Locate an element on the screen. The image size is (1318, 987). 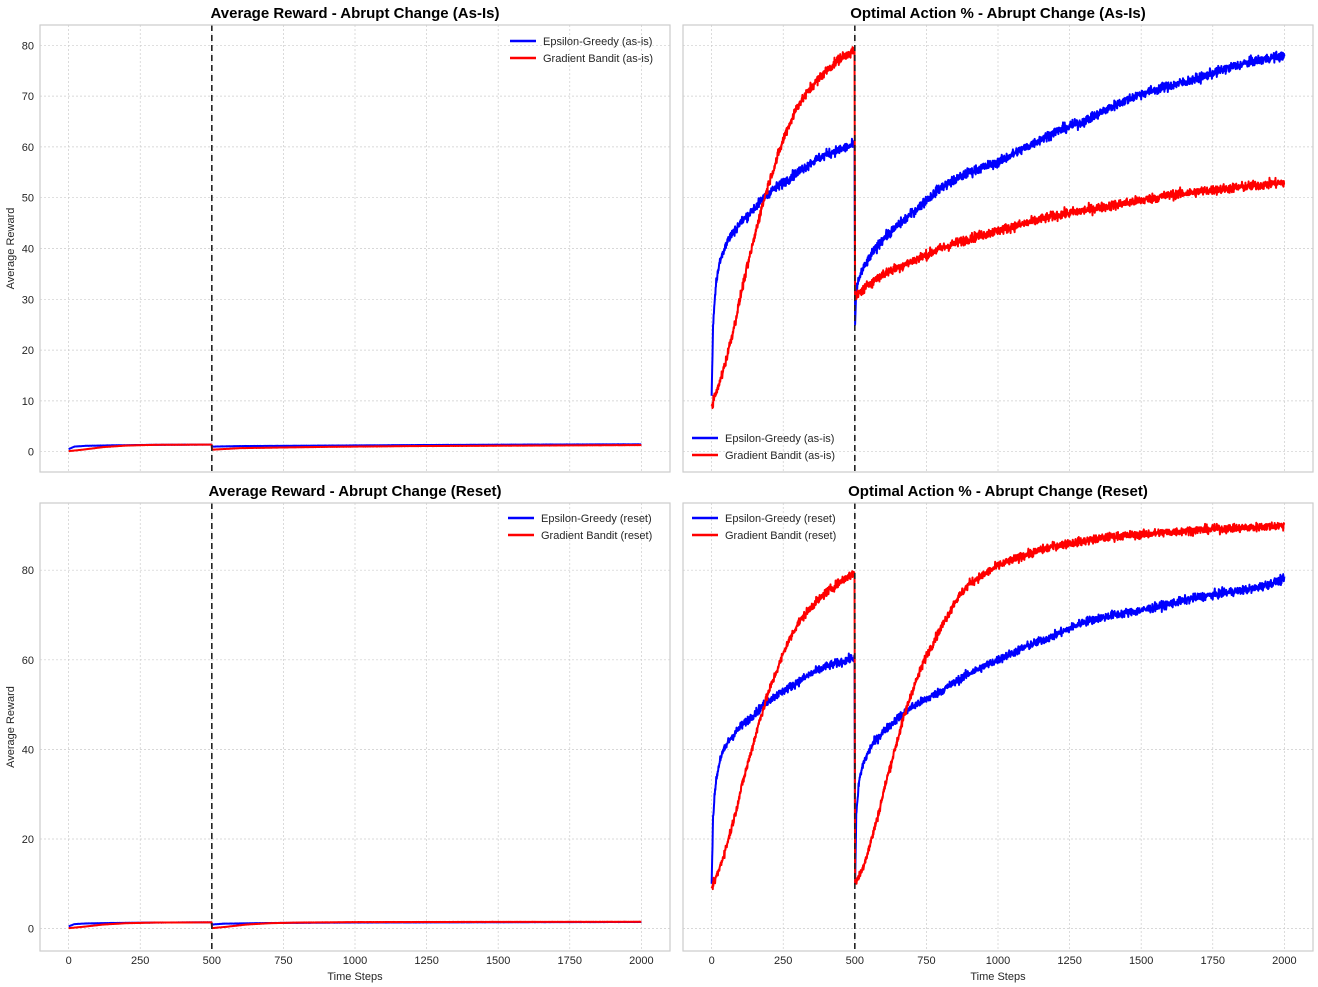
y-tick-label: 30 is located at coordinates (28, 300).